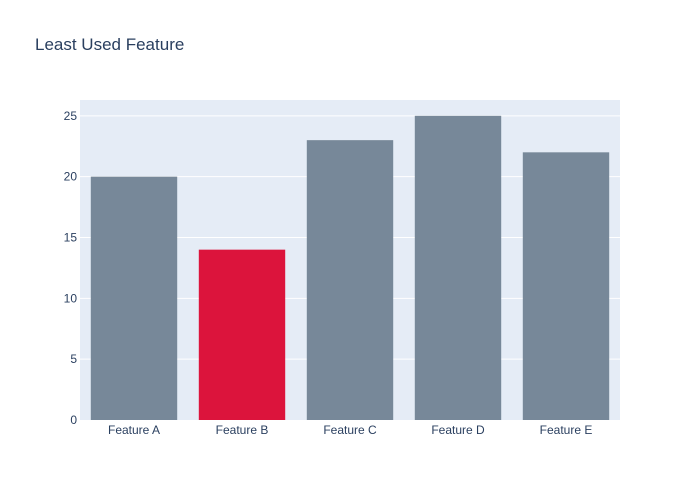 This screenshot has width=700, height=500. I want to click on bar-feature-c, so click(350, 280).